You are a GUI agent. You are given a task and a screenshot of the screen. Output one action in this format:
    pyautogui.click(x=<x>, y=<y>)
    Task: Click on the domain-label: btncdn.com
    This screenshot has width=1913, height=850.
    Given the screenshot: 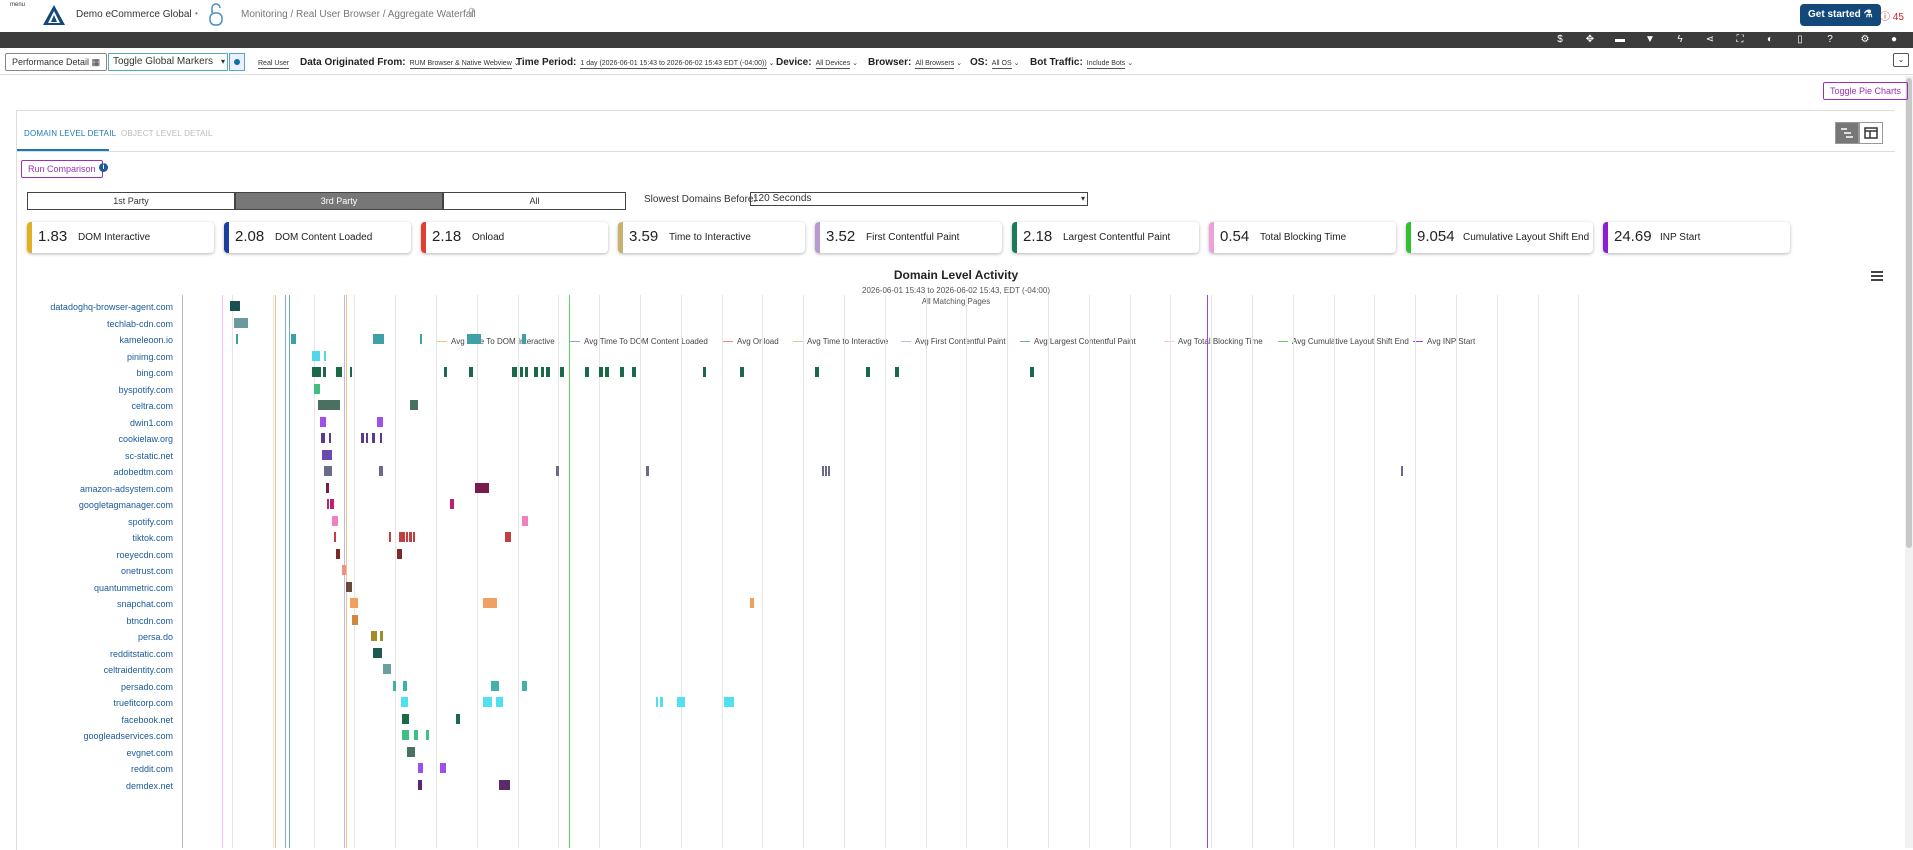 What is the action you would take?
    pyautogui.click(x=149, y=620)
    